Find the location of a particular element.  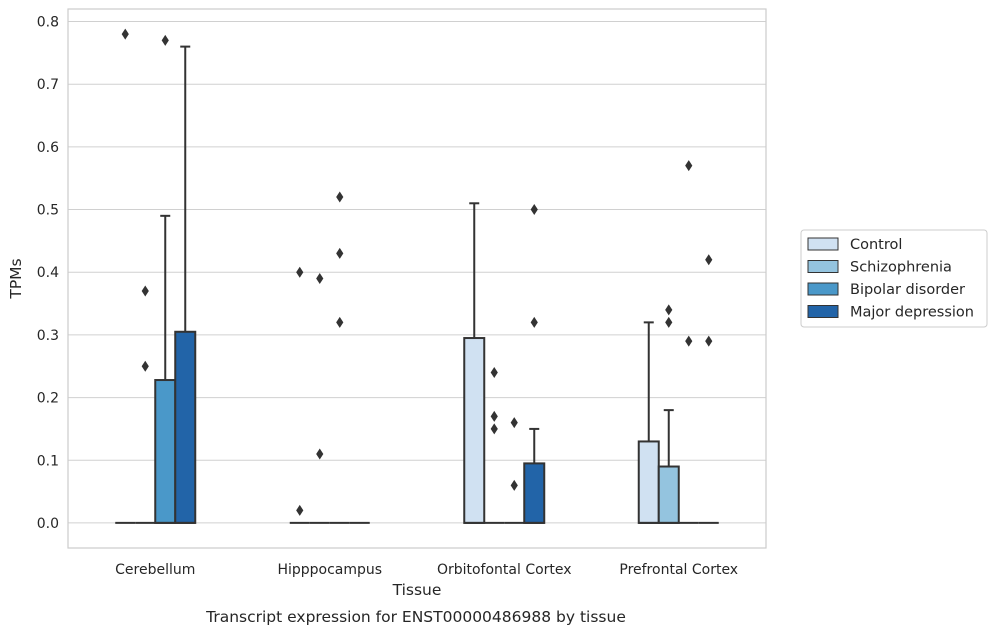

legend-frame is located at coordinates (894, 278).